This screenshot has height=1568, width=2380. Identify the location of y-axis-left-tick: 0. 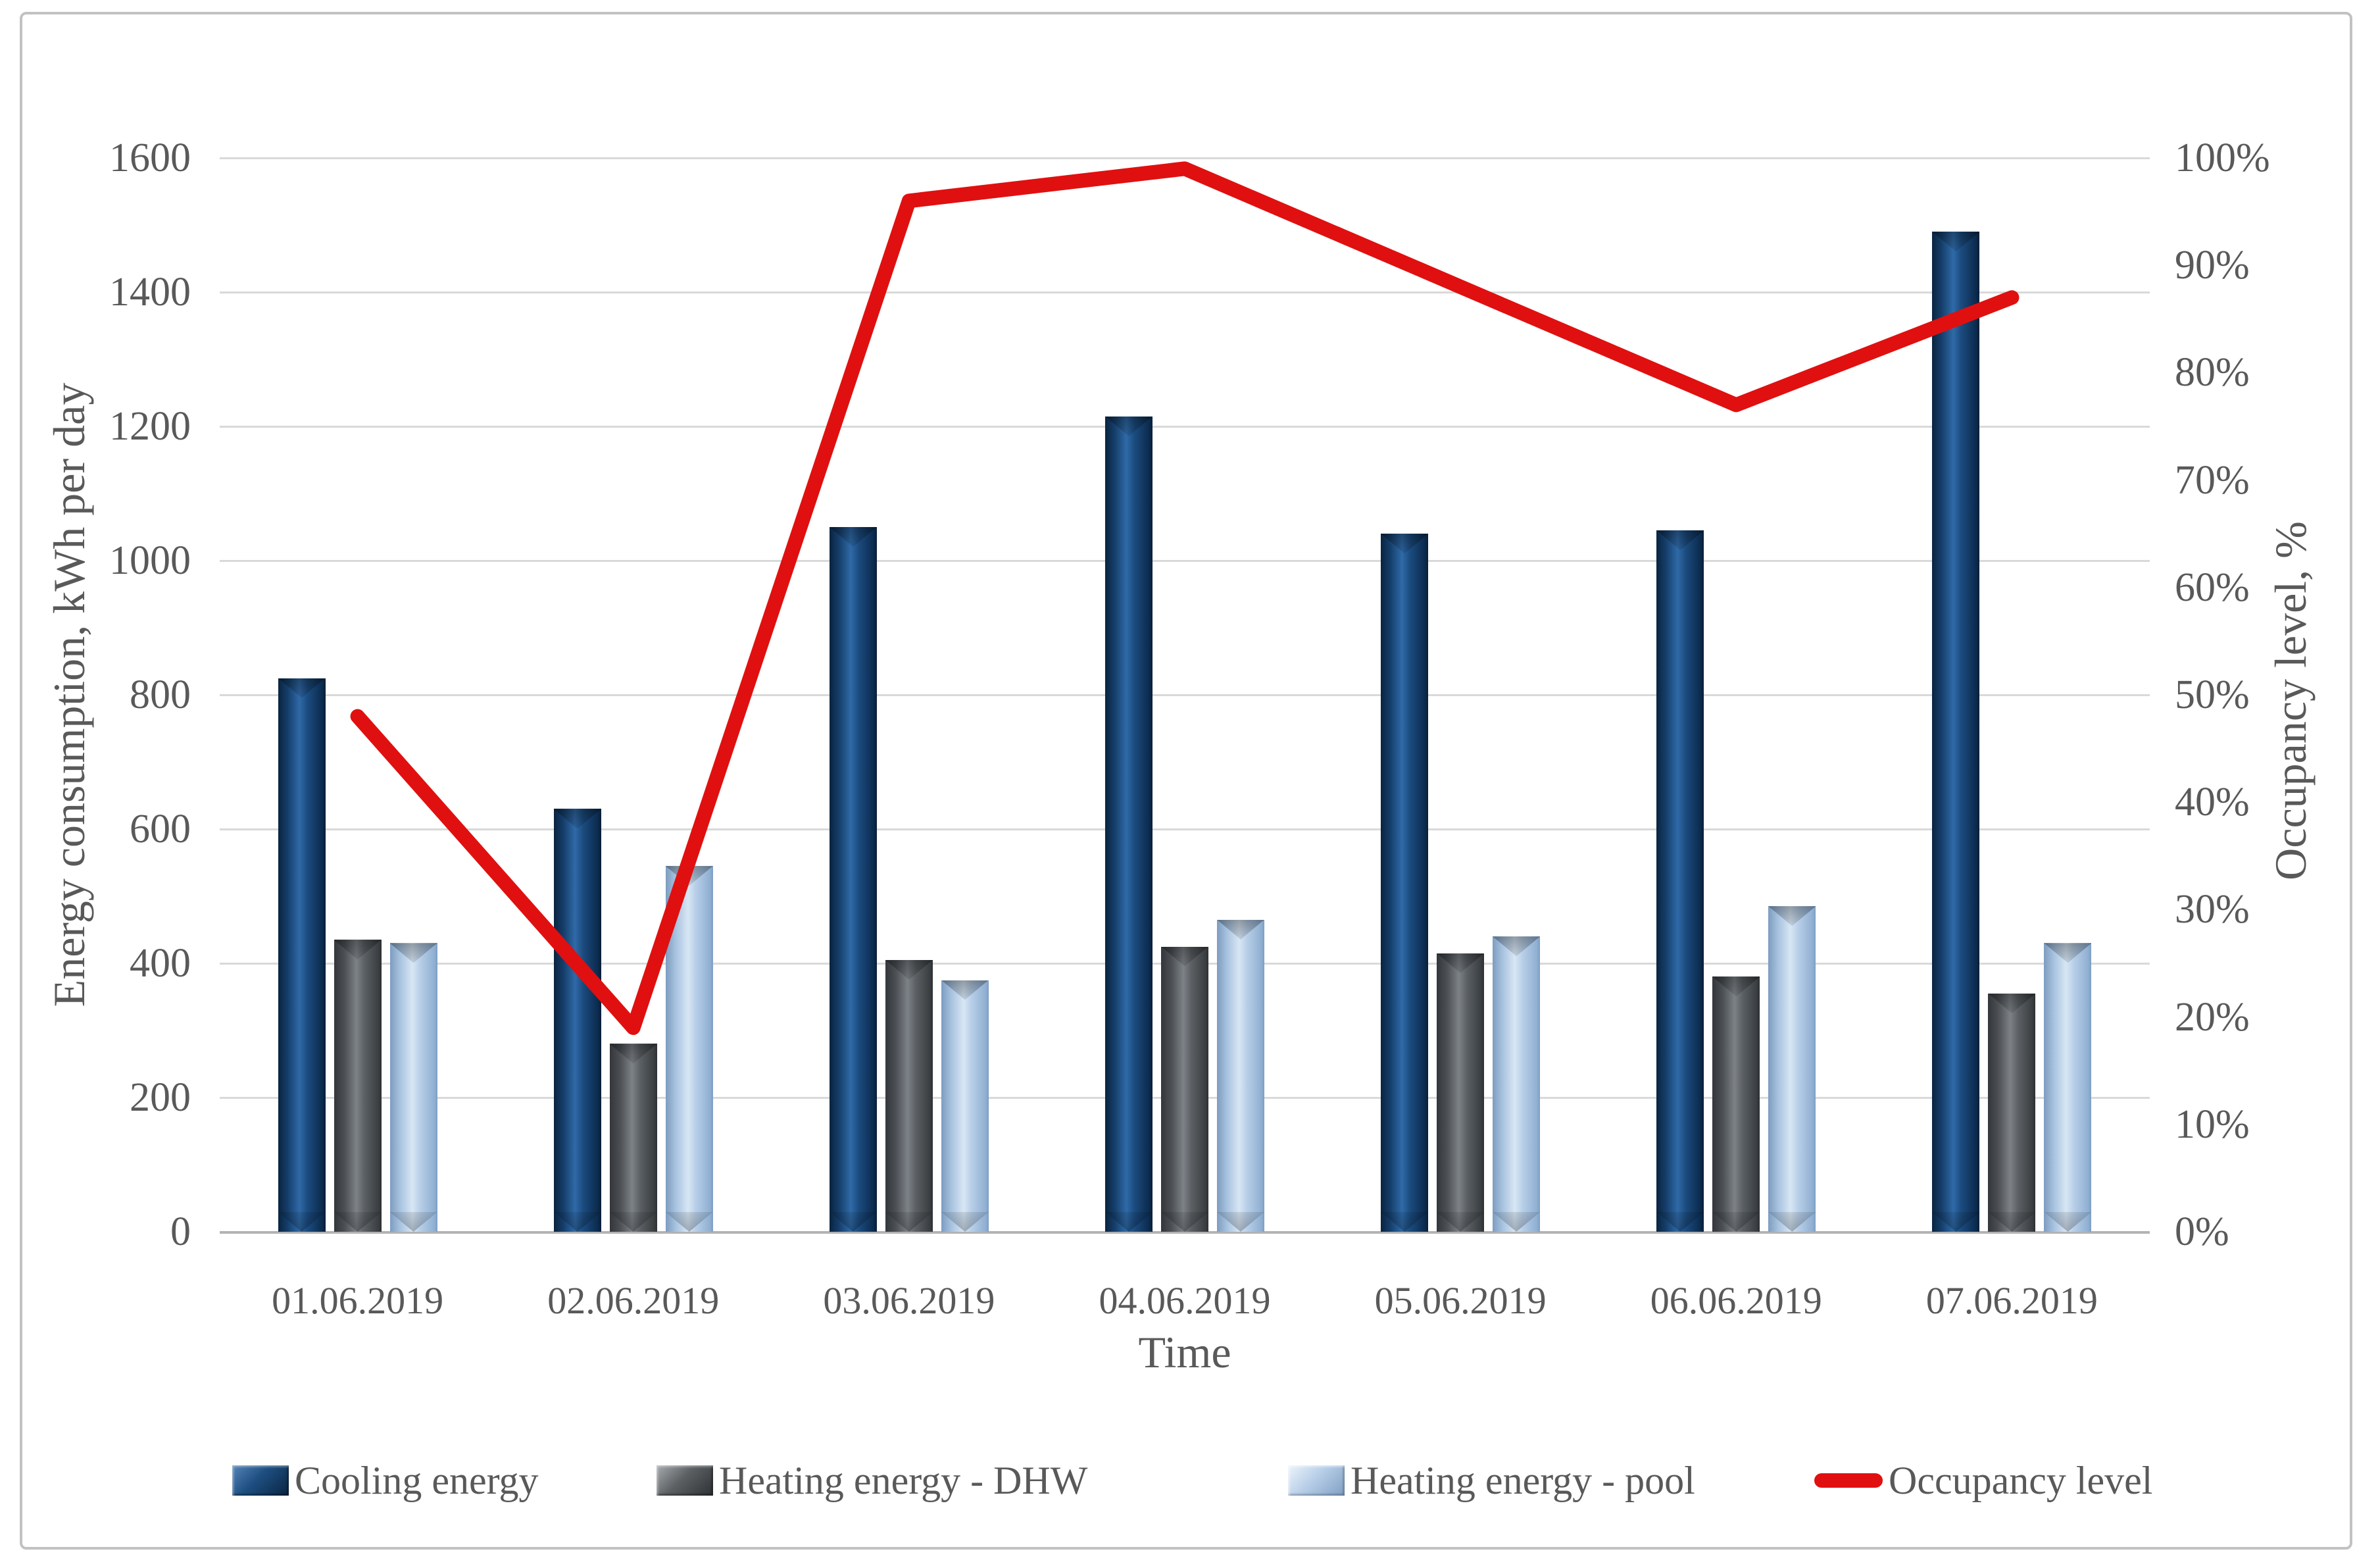
(180, 1231).